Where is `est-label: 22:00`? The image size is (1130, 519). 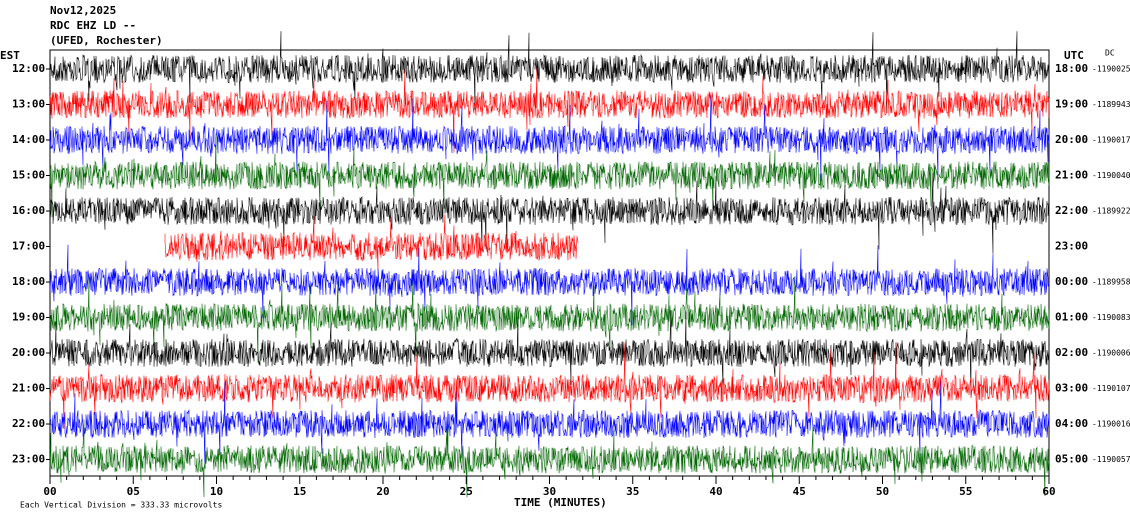 est-label: 22:00 is located at coordinates (28, 423).